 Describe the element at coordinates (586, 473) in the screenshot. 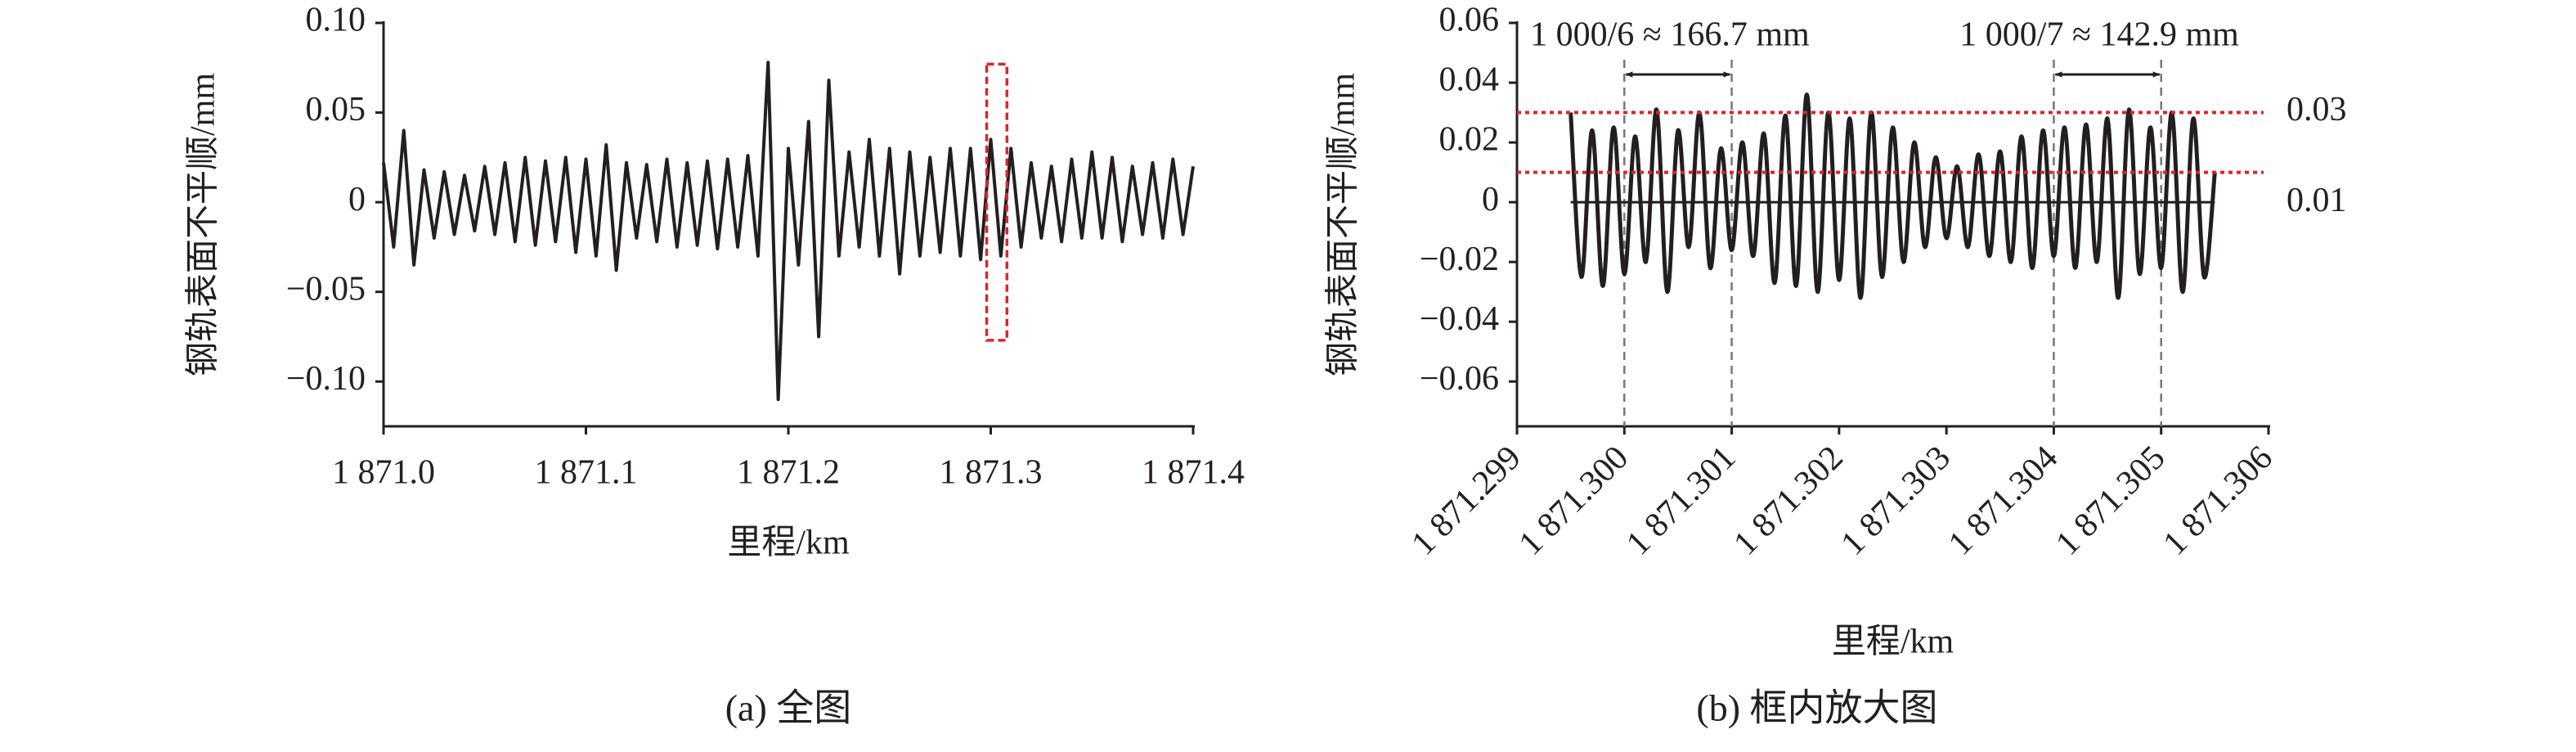

I see `x-tick-label: 1 871.1` at that location.